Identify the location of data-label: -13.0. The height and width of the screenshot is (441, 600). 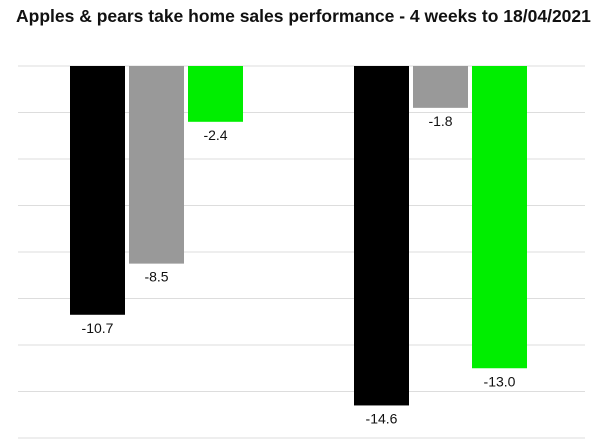
(500, 381).